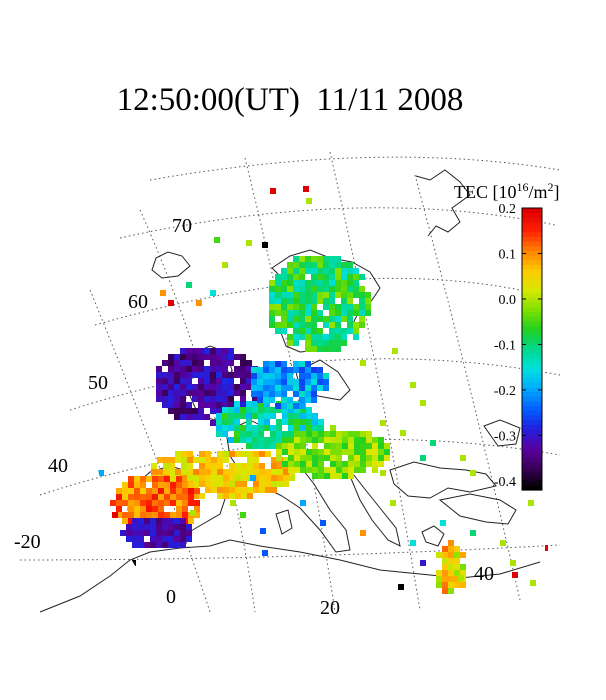  Describe the element at coordinates (337, 223) in the screenshot. I see `graticule-line` at that location.